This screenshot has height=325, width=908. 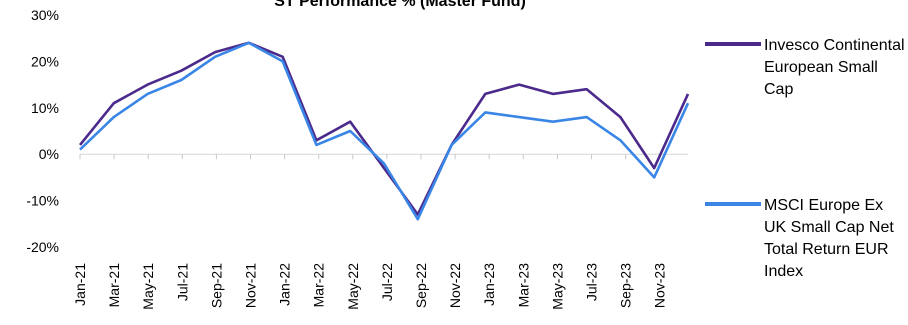 What do you see at coordinates (148, 286) in the screenshot?
I see `x-tick-label: May-21` at bounding box center [148, 286].